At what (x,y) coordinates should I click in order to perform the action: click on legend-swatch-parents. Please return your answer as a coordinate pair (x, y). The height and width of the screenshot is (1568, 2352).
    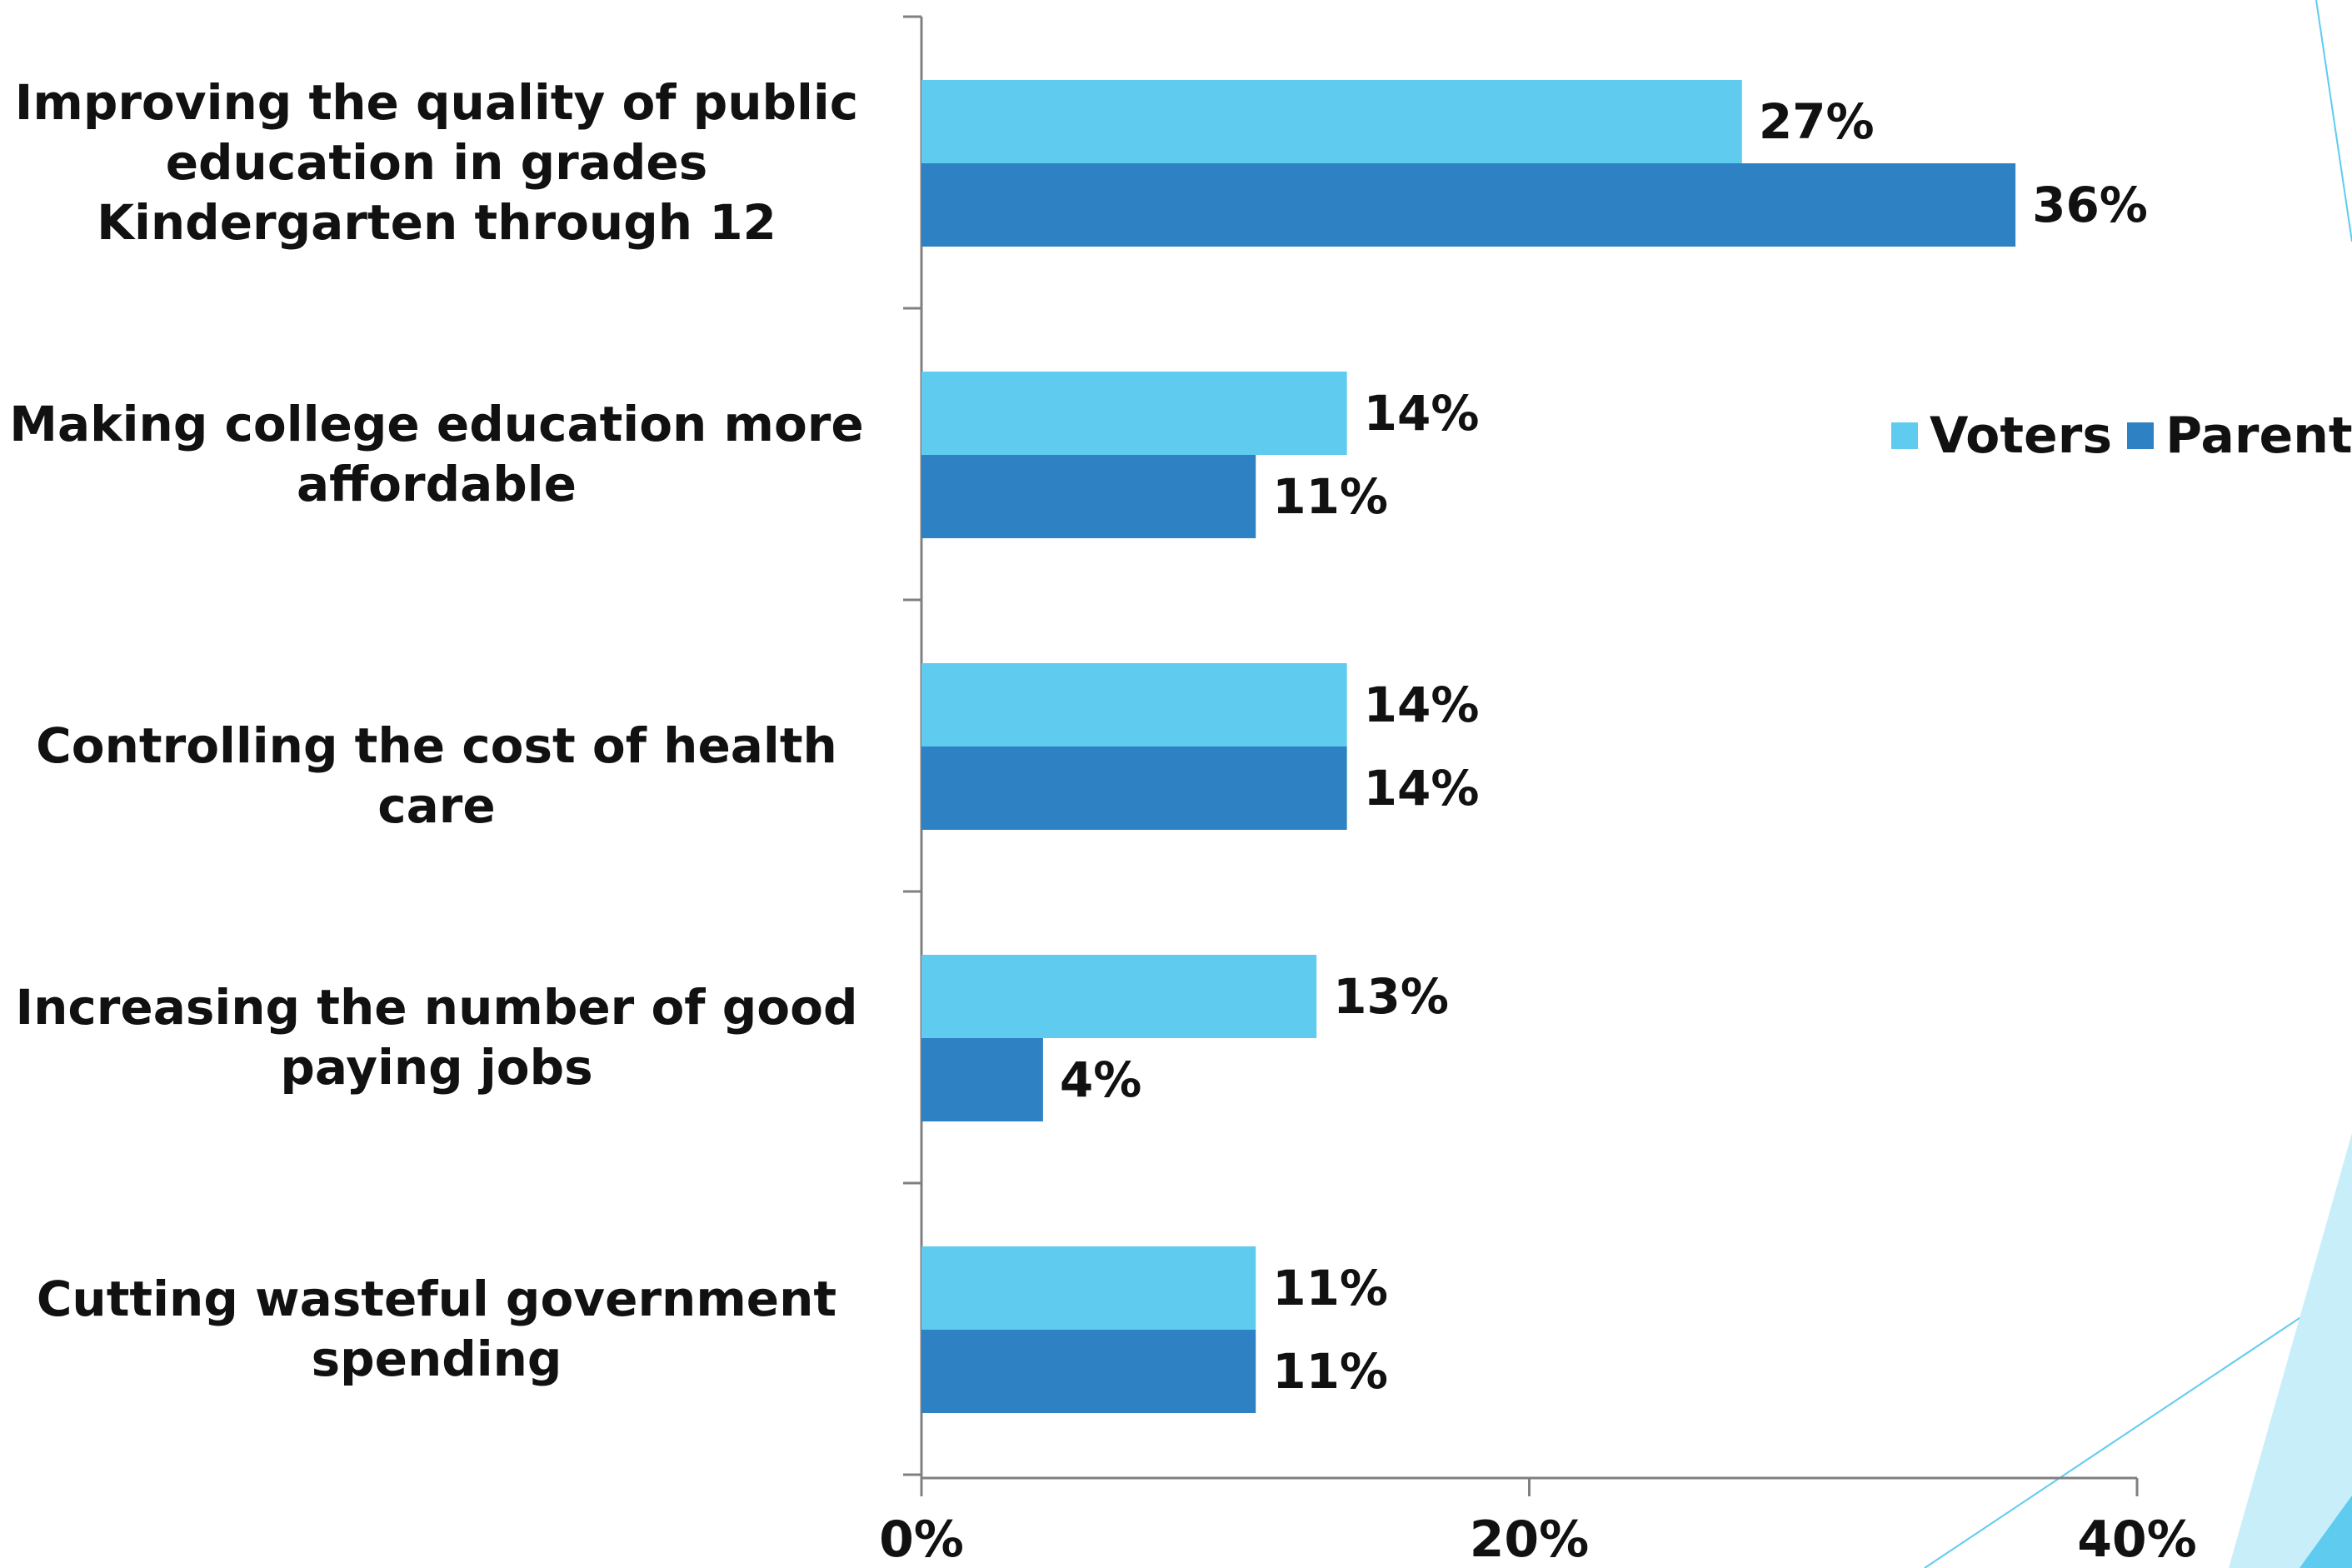
    Looking at the image, I should click on (2141, 435).